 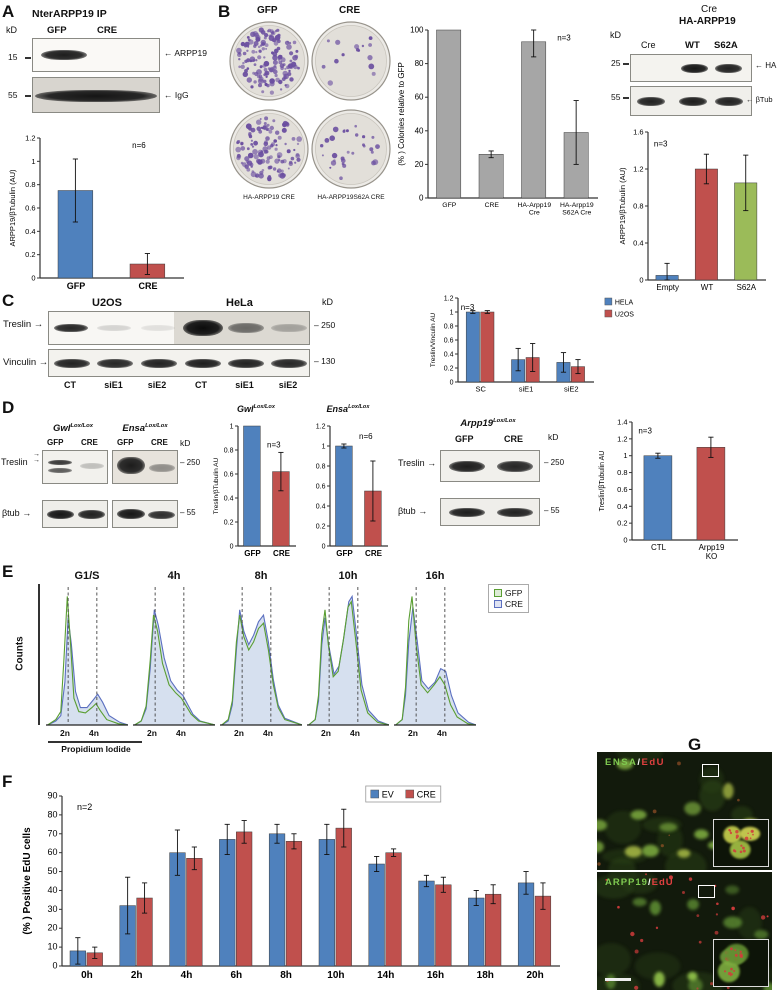 What do you see at coordinates (73, 428) in the screenshot?
I see `gwl-header: GwlLox/Lox` at bounding box center [73, 428].